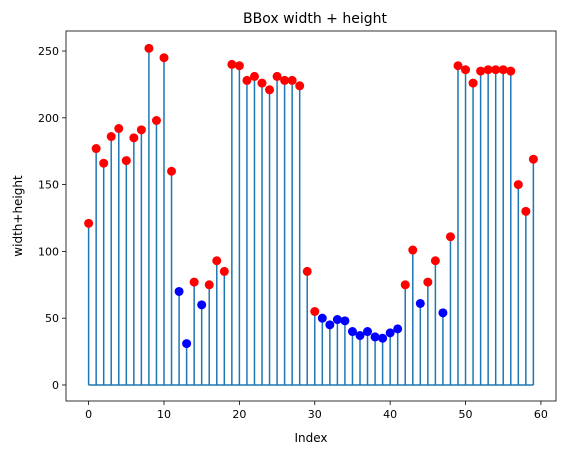 The height and width of the screenshot is (460, 571). I want to click on x-tick-label: 0, so click(88, 414).